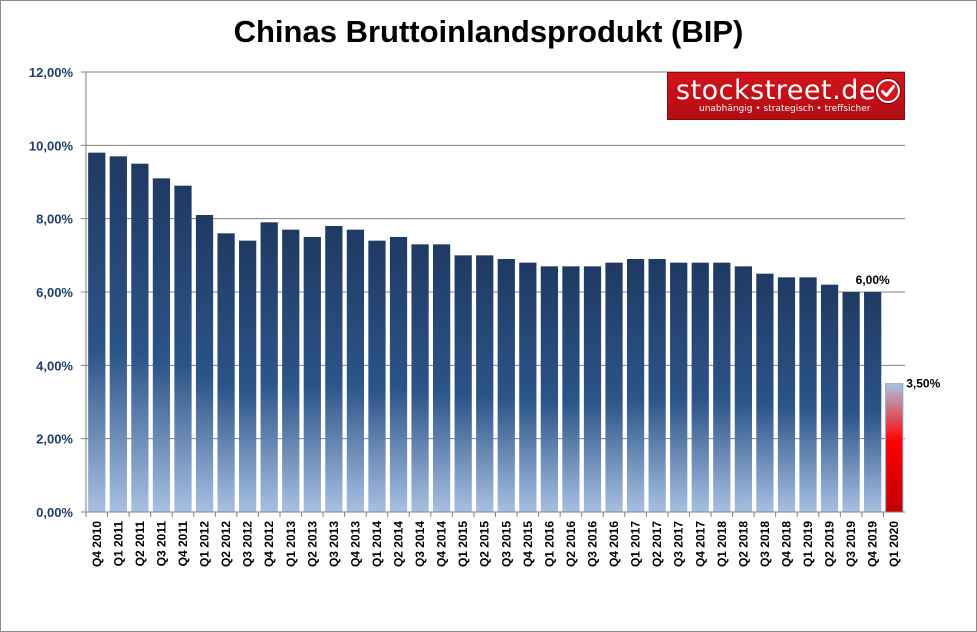 The height and width of the screenshot is (632, 977). What do you see at coordinates (679, 544) in the screenshot?
I see `x-tick-label: Q3 2017` at bounding box center [679, 544].